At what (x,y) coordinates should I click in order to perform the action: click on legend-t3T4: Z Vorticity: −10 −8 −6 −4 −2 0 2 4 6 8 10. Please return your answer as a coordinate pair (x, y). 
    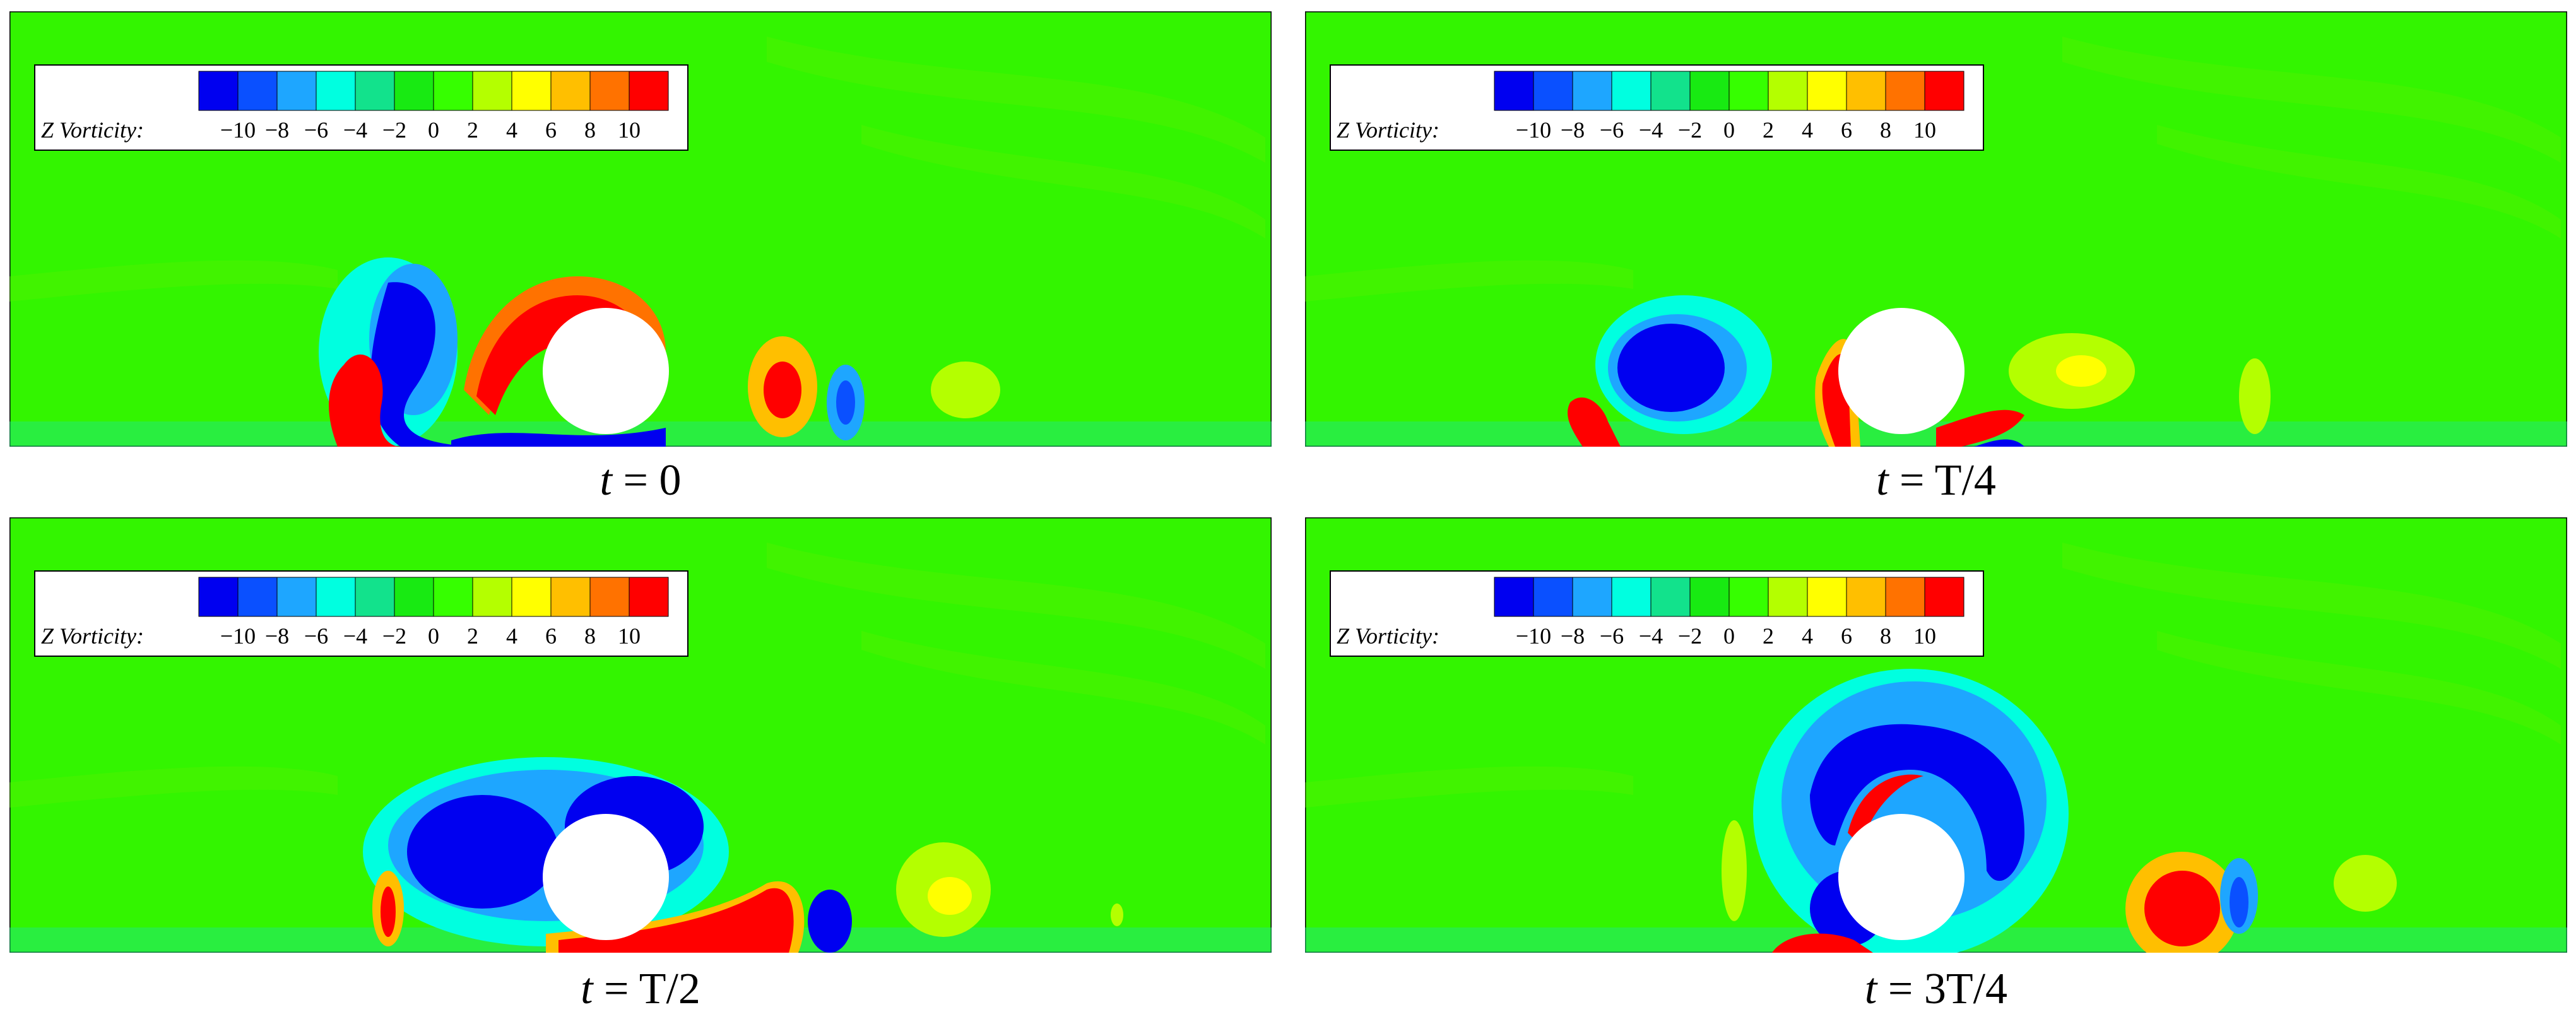
    Looking at the image, I should click on (1657, 613).